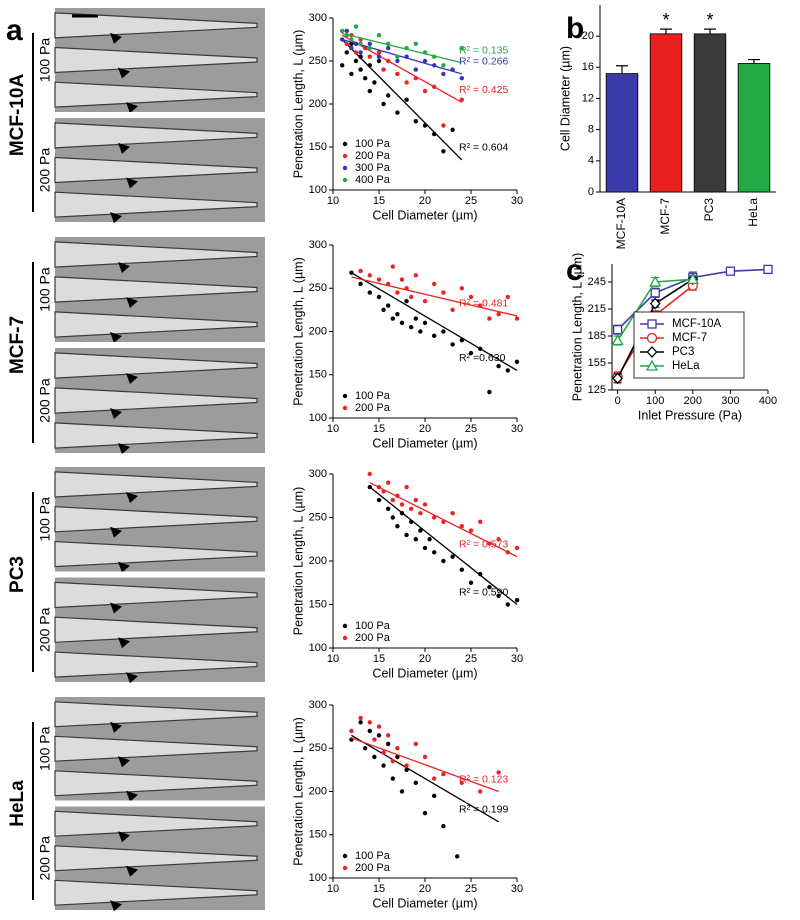 The image size is (800, 920). Describe the element at coordinates (621, 223) in the screenshot. I see `x-tick-label: MCF-10A` at that location.